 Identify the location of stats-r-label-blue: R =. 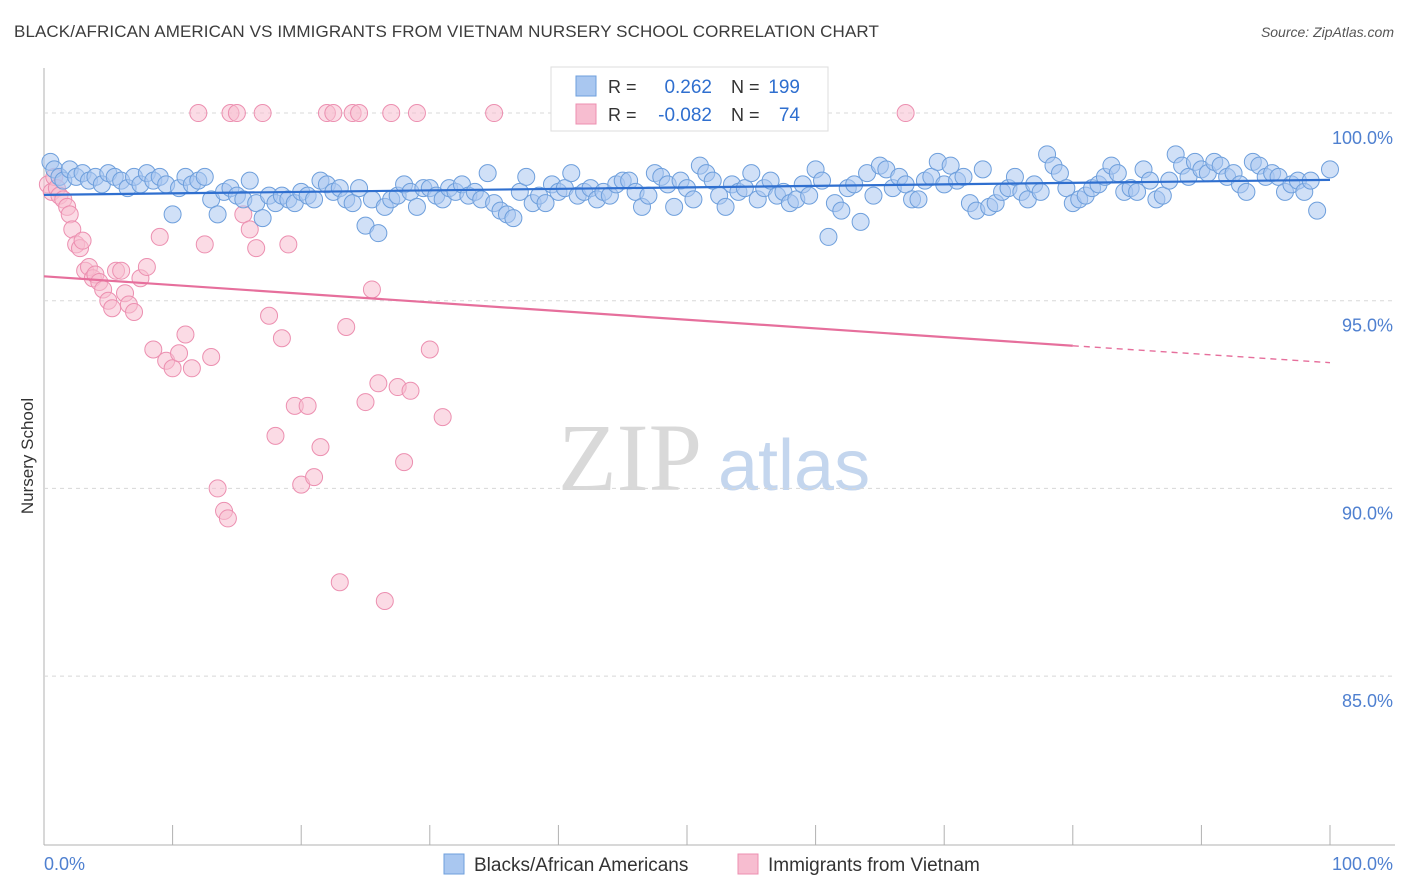
(622, 87).